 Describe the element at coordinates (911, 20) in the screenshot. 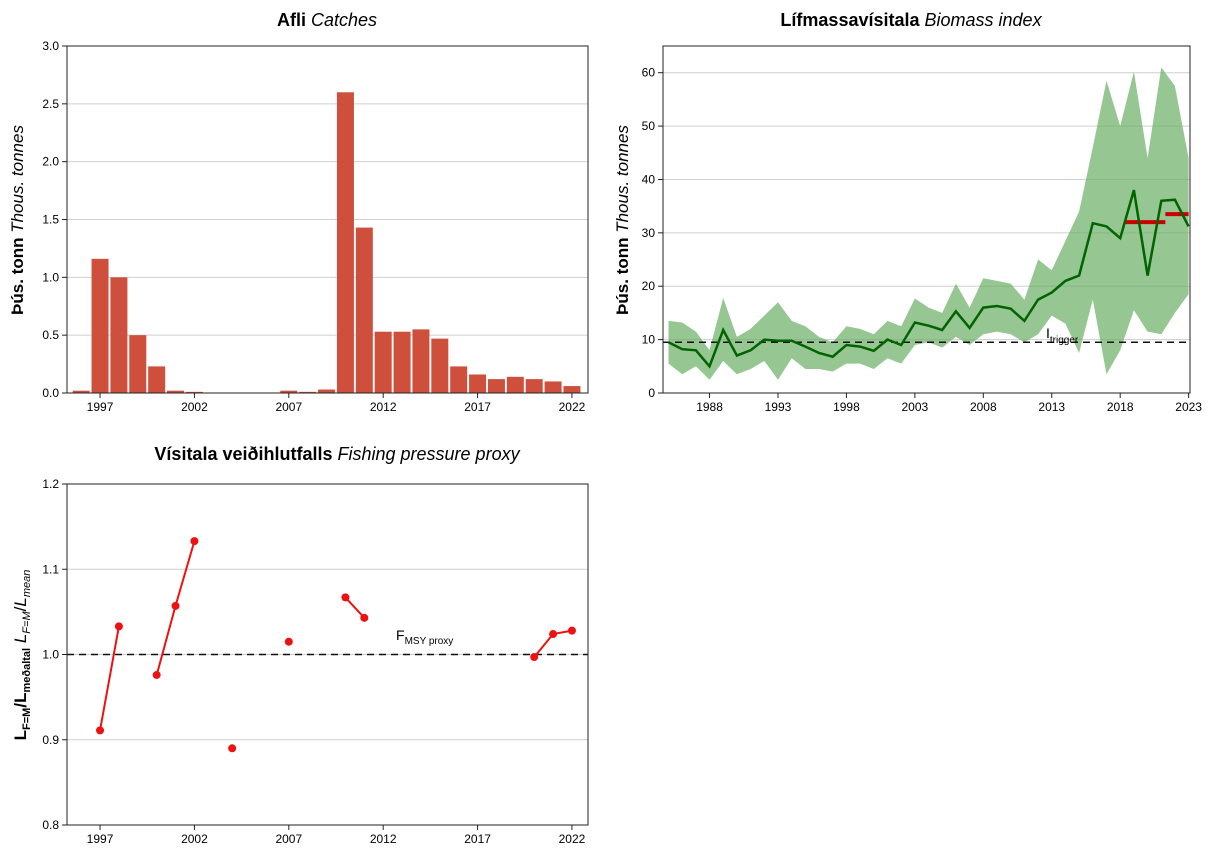

I see `biomass-title: Lífmassavísitala Biomass index` at that location.